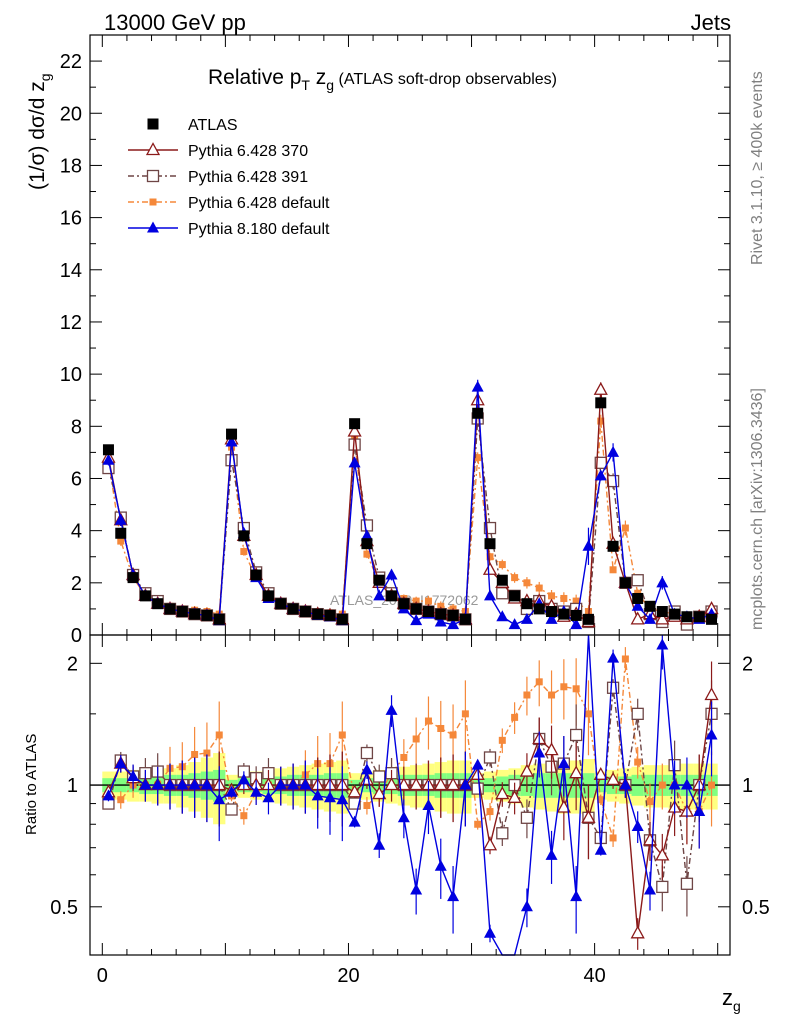 The height and width of the screenshot is (1024, 786). Describe the element at coordinates (248, 177) in the screenshot. I see `legend-label: Pythia 6.428 391` at that location.